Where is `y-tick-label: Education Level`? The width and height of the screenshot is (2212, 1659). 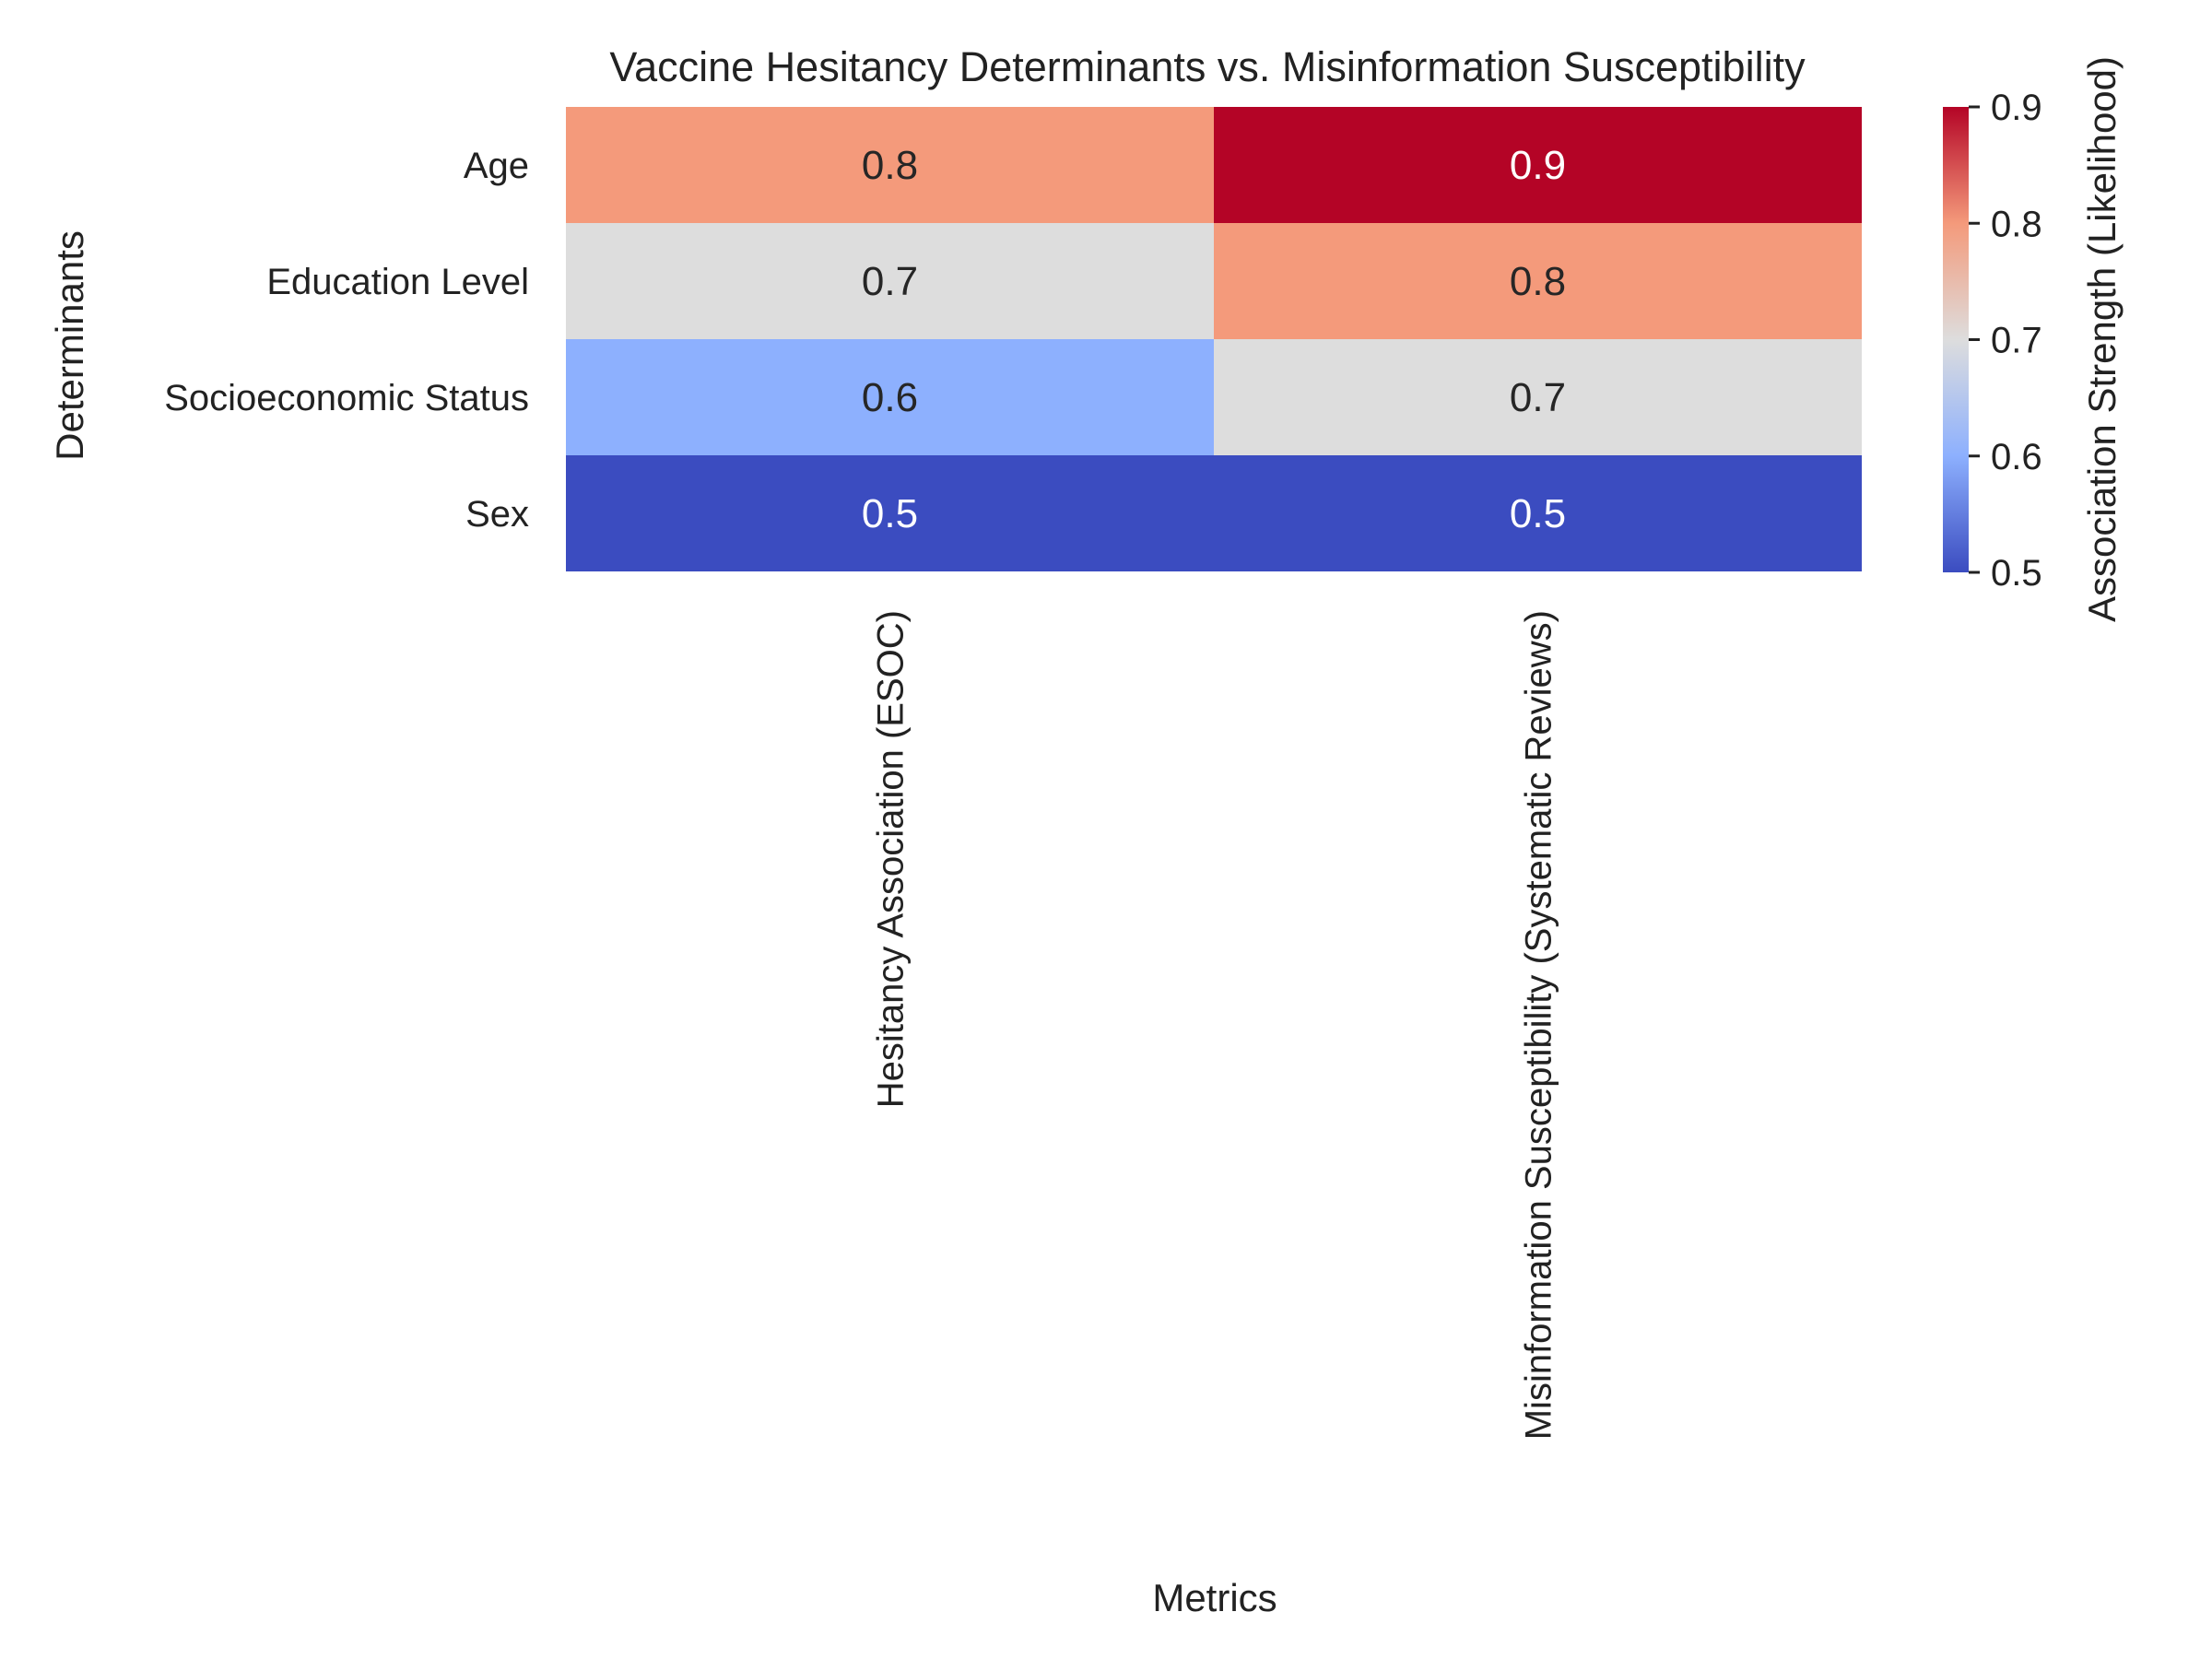 y-tick-label: Education Level is located at coordinates (397, 282).